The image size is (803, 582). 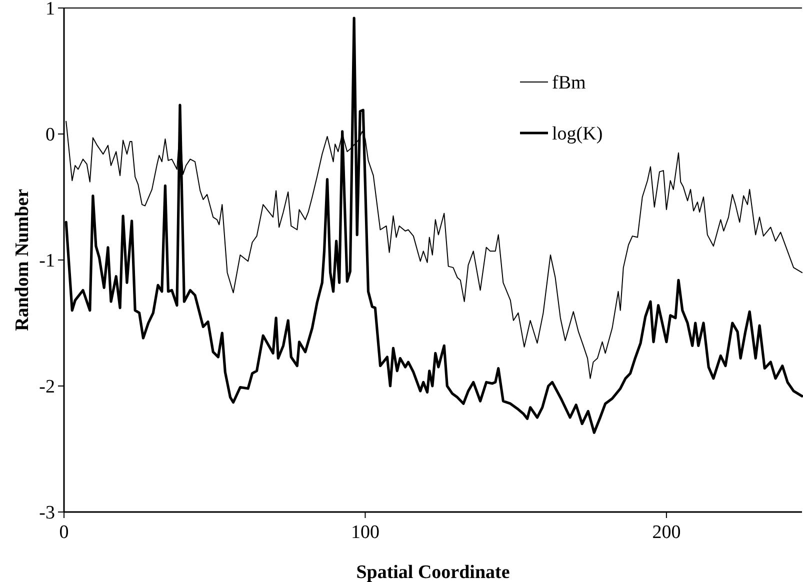 I want to click on y-tick-label: 0, so click(x=50, y=135).